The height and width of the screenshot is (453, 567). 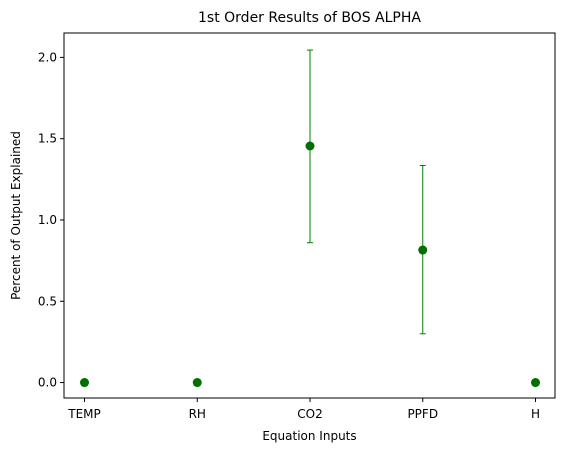 I want to click on x-tick-label: CO2, so click(x=309, y=414).